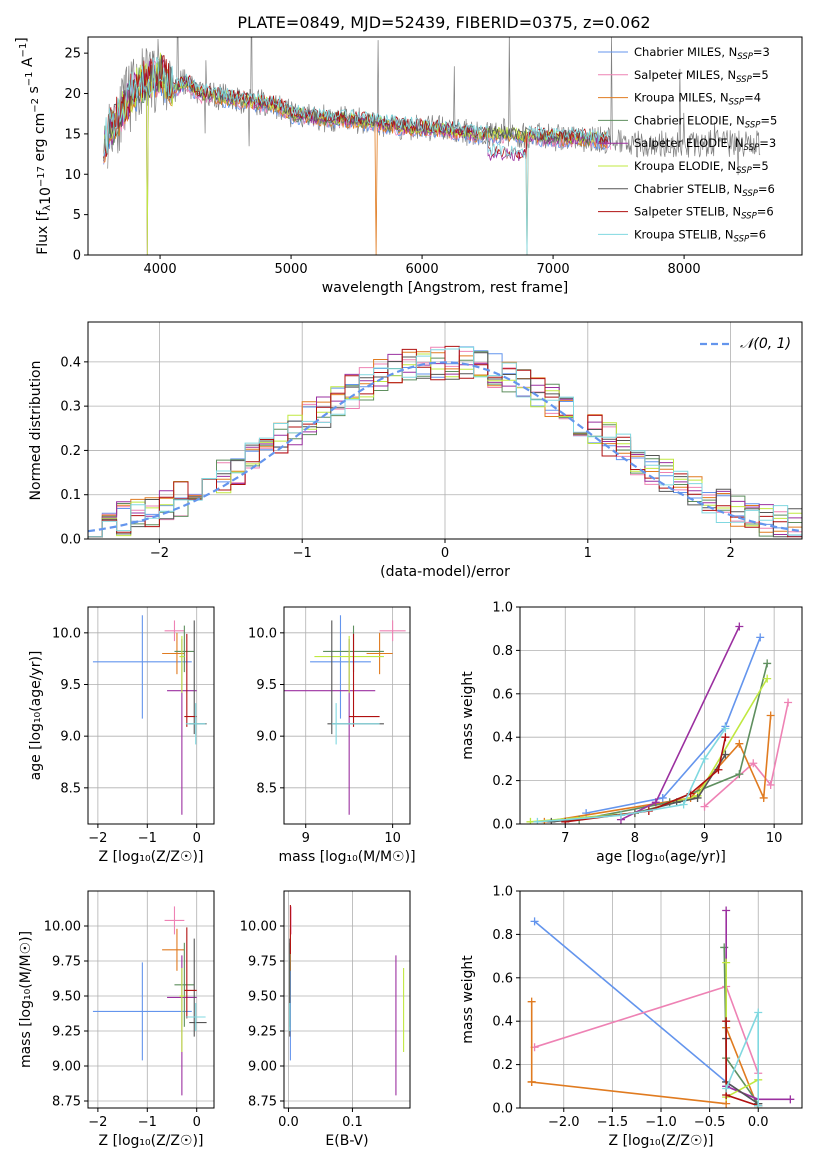  What do you see at coordinates (23, 50) in the screenshot?
I see `y-axis-label-part: −1` at bounding box center [23, 50].